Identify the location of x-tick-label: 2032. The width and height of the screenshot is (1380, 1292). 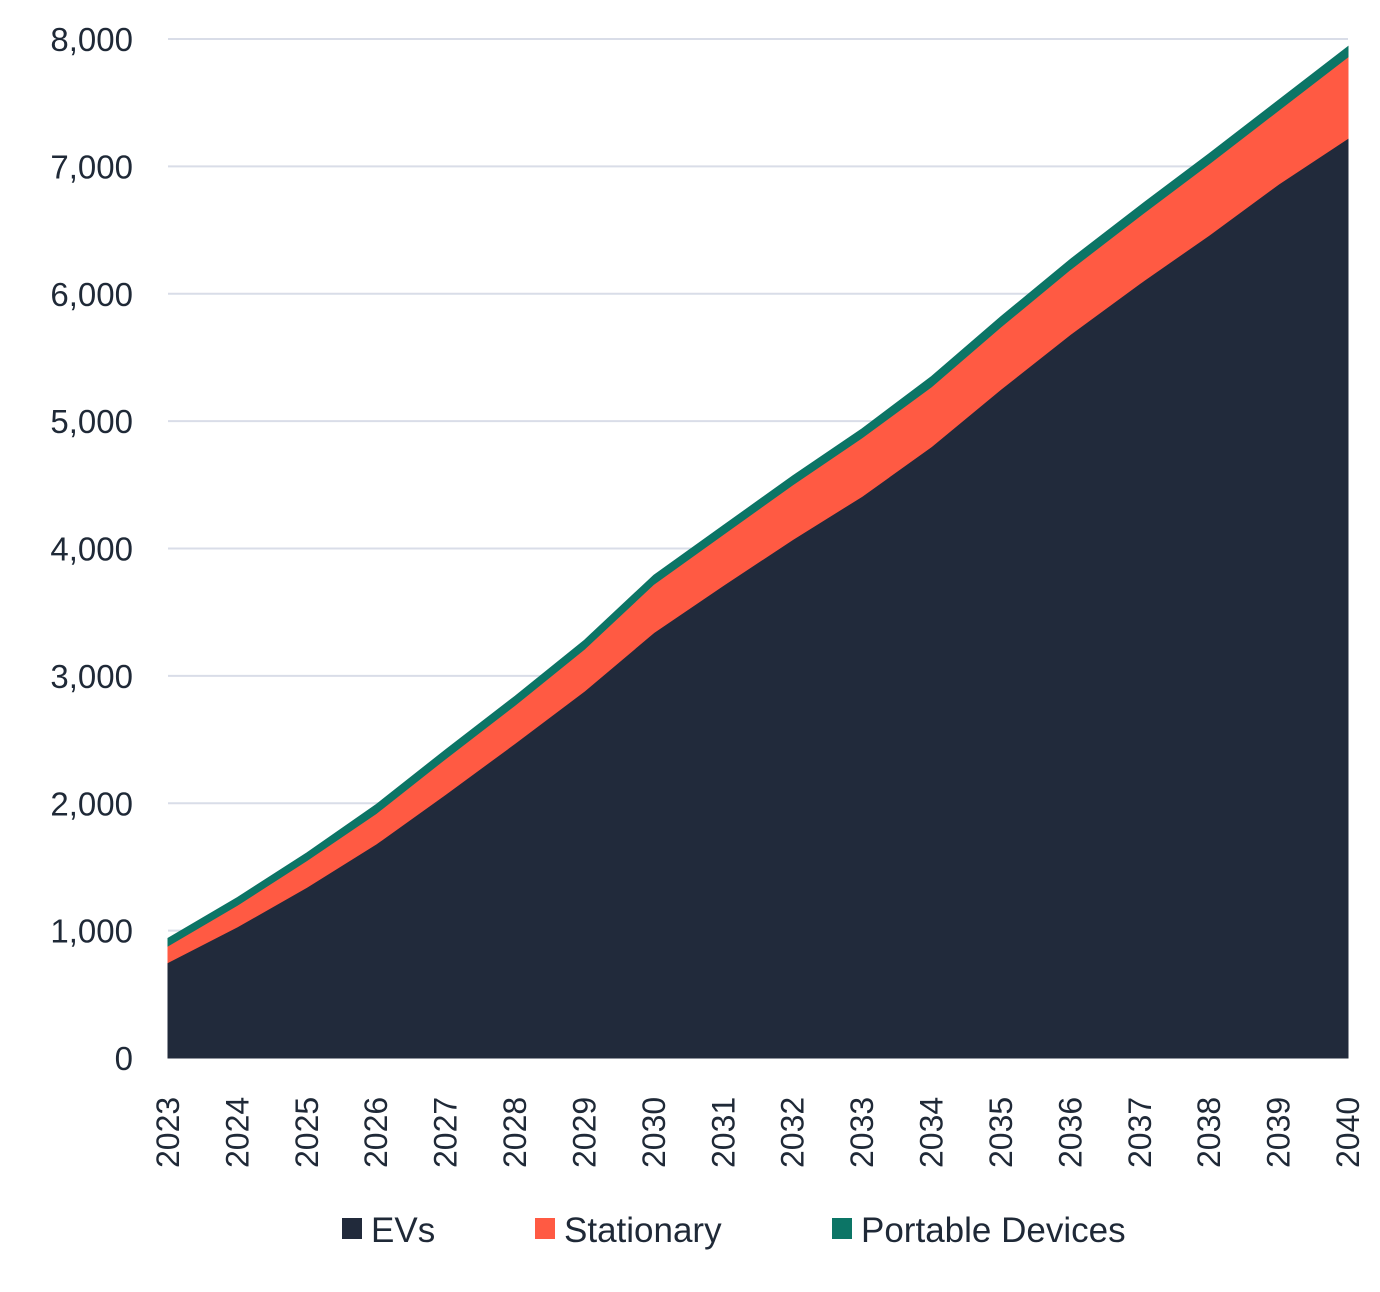
(793, 1132).